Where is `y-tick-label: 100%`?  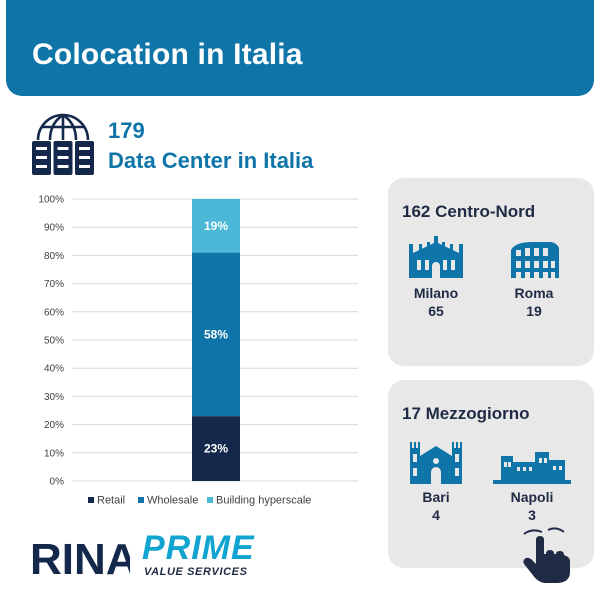
y-tick-label: 100% is located at coordinates (51, 200).